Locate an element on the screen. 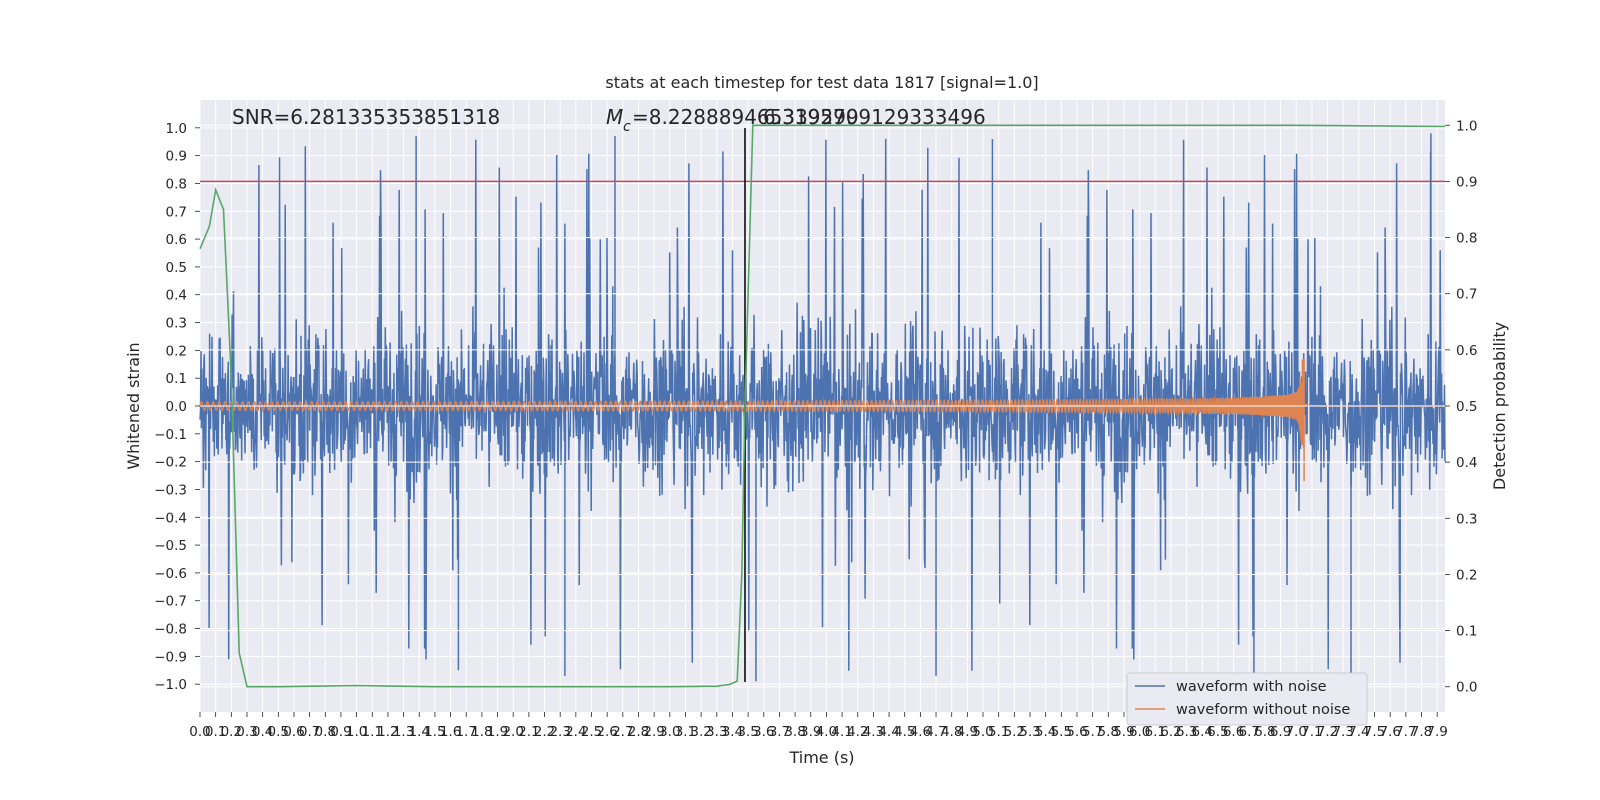 The image size is (1600, 800). x-tick-label: 5.7 is located at coordinates (1092, 732).